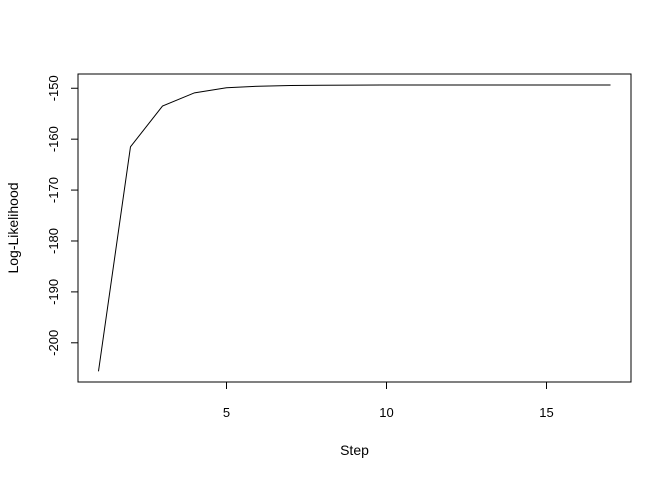 This screenshot has height=480, width=672. What do you see at coordinates (388, 400) in the screenshot?
I see `x-axis: 5 10 15` at bounding box center [388, 400].